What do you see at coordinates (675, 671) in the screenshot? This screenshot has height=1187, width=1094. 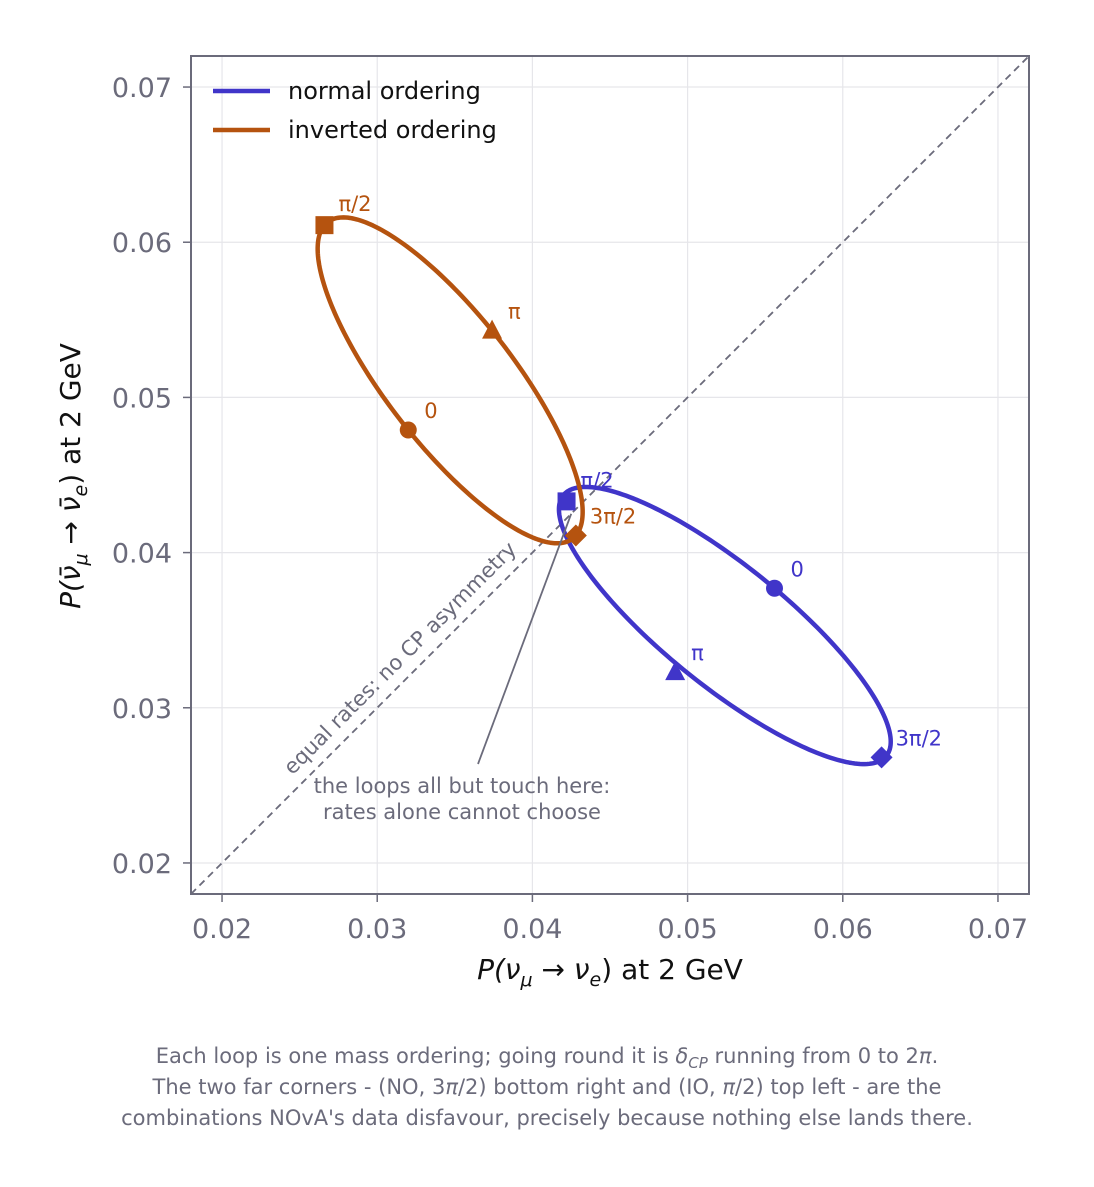 I see `normal-marker-triangle` at bounding box center [675, 671].